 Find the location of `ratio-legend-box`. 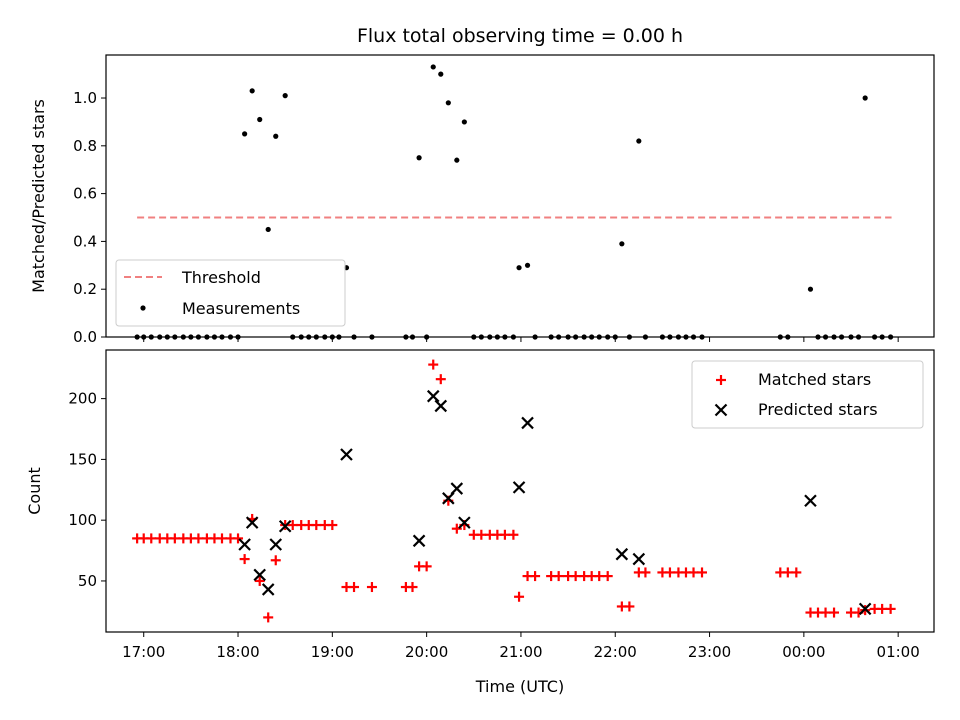

ratio-legend-box is located at coordinates (230, 293).